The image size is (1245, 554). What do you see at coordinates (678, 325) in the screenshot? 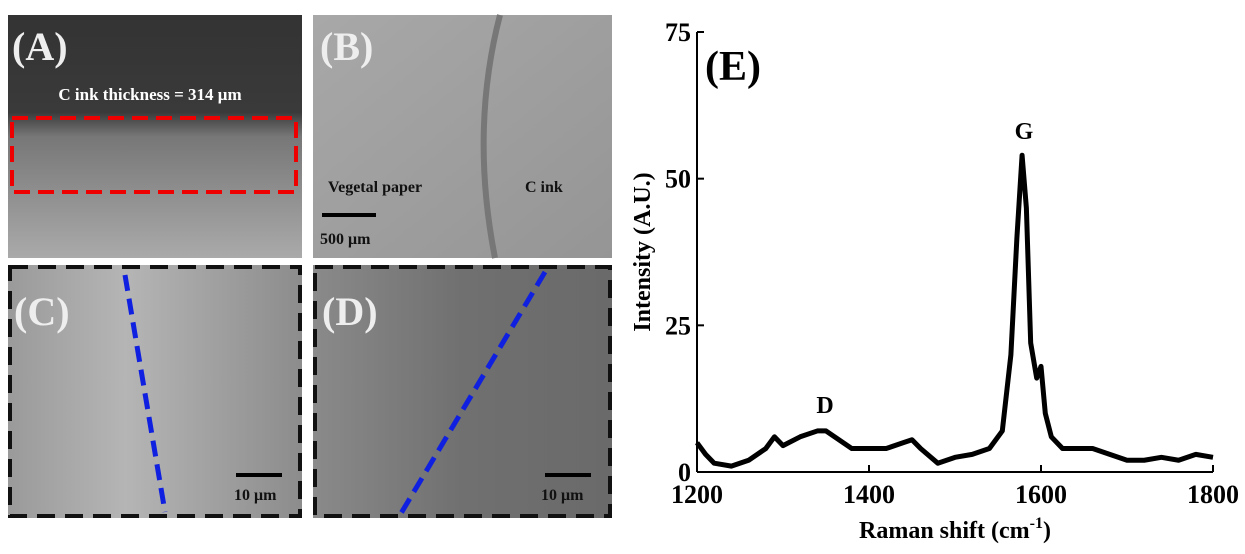
I see `y-tick-label: 25` at bounding box center [678, 325].